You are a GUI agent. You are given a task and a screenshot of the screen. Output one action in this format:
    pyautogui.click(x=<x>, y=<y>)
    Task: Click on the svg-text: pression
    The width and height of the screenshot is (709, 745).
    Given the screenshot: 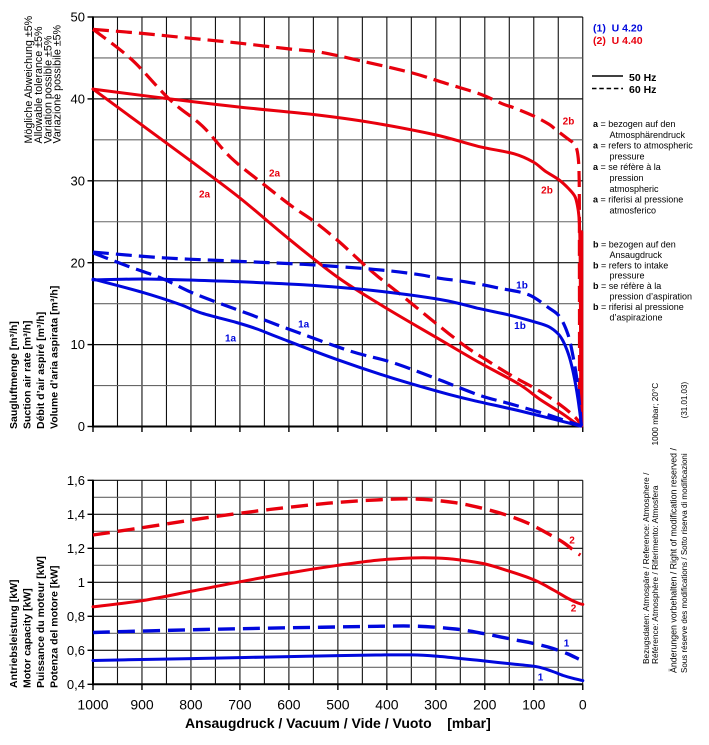 What is the action you would take?
    pyautogui.click(x=627, y=178)
    